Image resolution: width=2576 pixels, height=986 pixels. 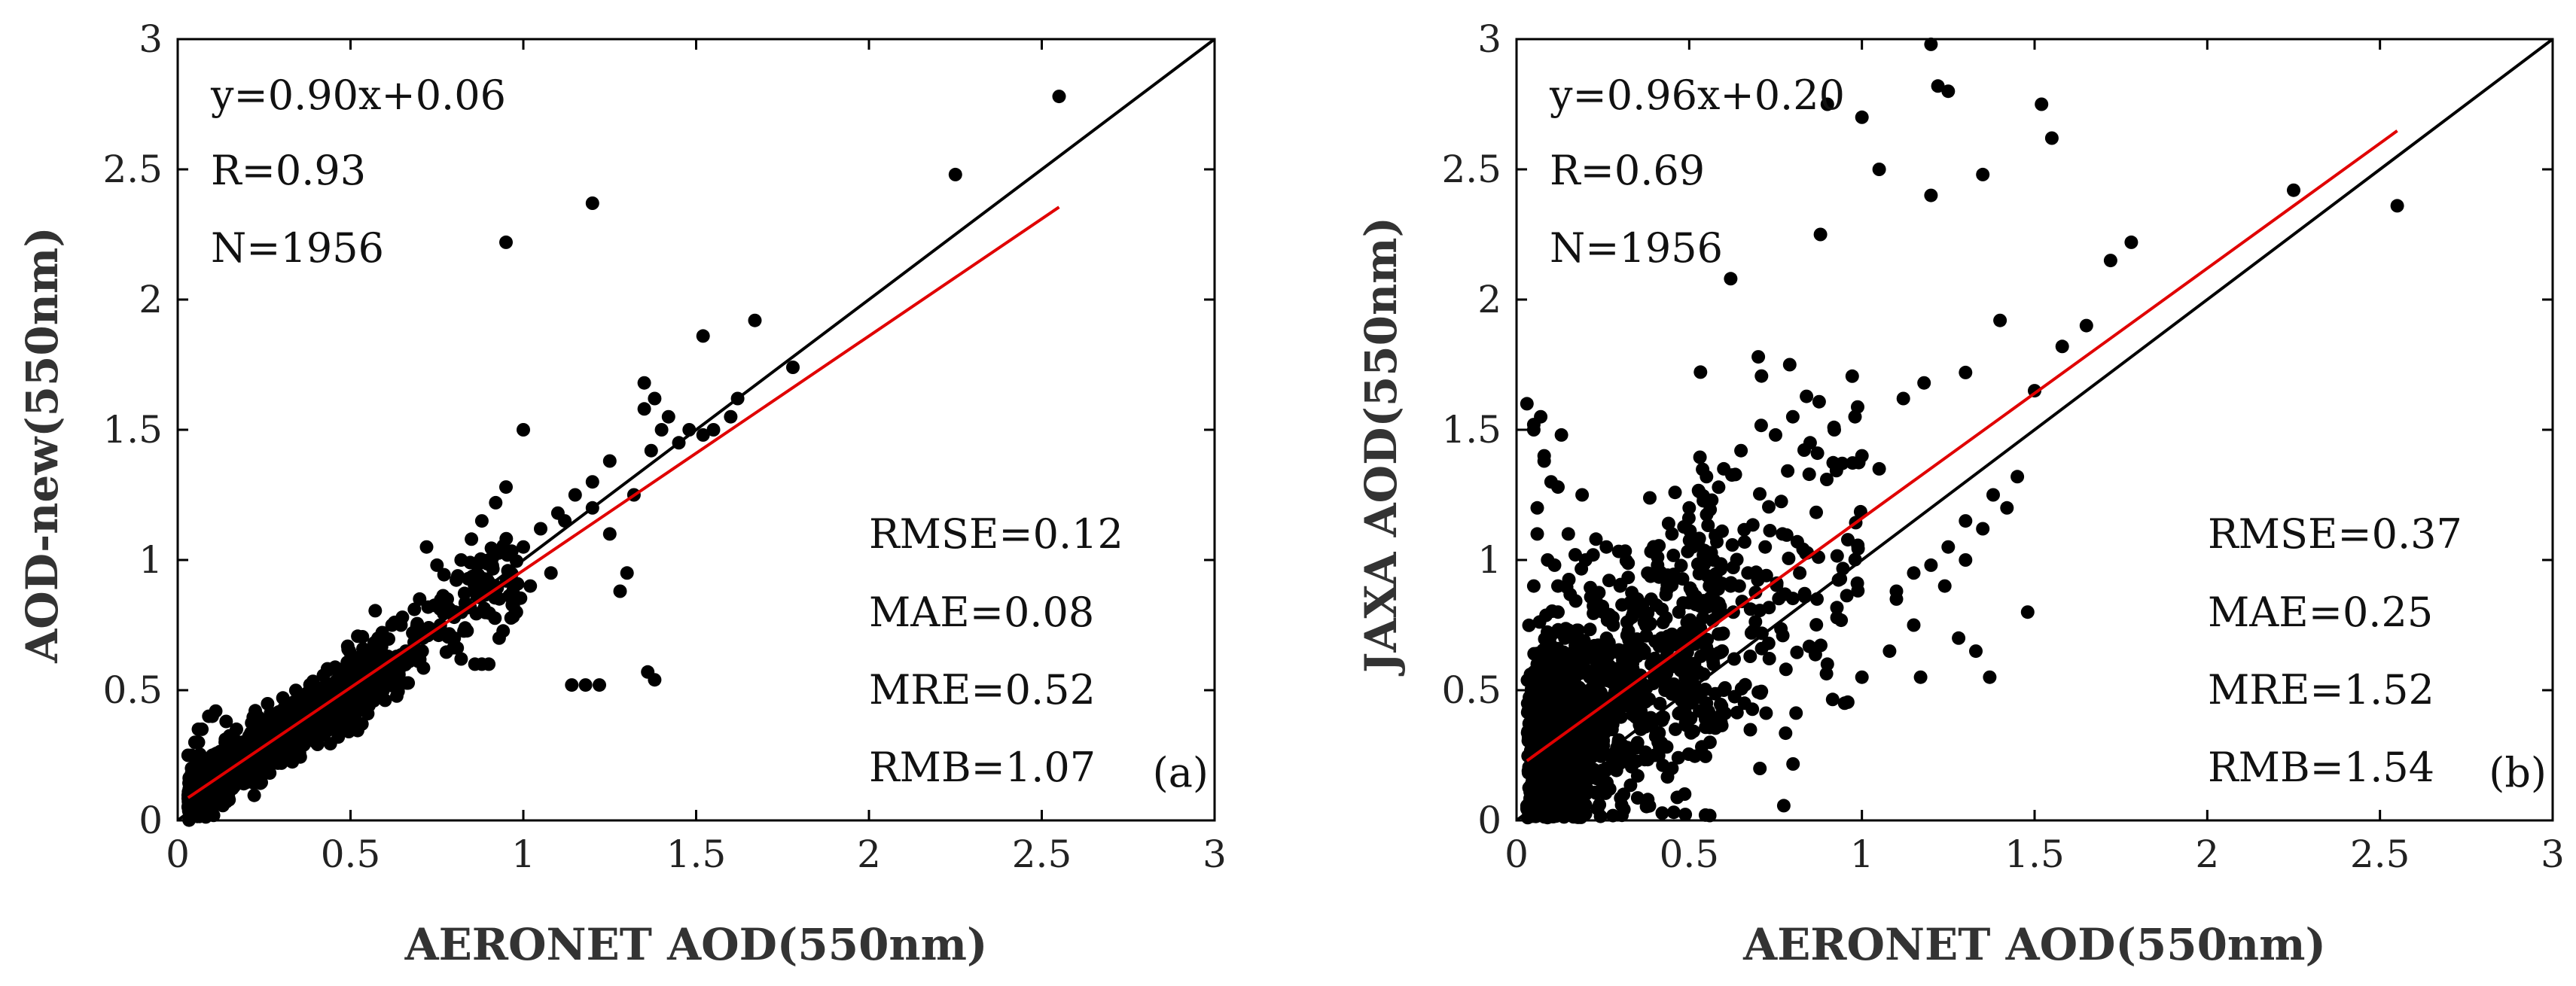 What do you see at coordinates (1627, 170) in the screenshot?
I see `correlation-b: R=0.69` at bounding box center [1627, 170].